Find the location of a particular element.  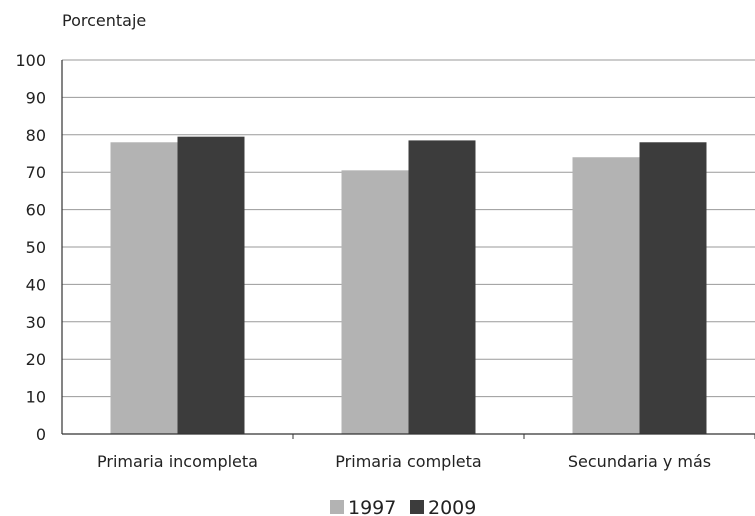

y-tick-label: 90 is located at coordinates (36, 97).